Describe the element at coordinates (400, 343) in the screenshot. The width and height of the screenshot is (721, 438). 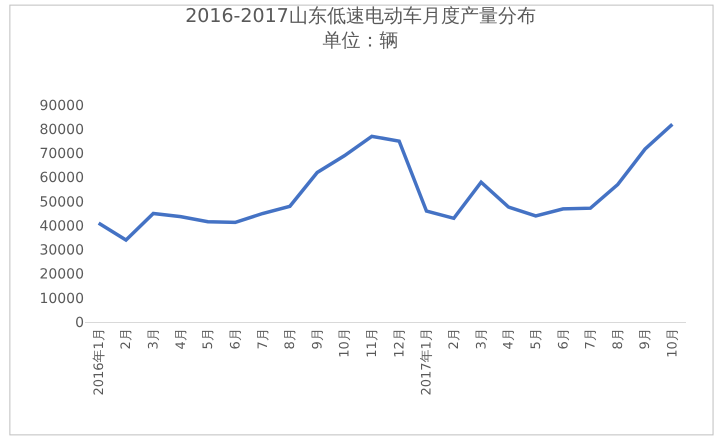
I see `x-tick-label: 12月` at that location.